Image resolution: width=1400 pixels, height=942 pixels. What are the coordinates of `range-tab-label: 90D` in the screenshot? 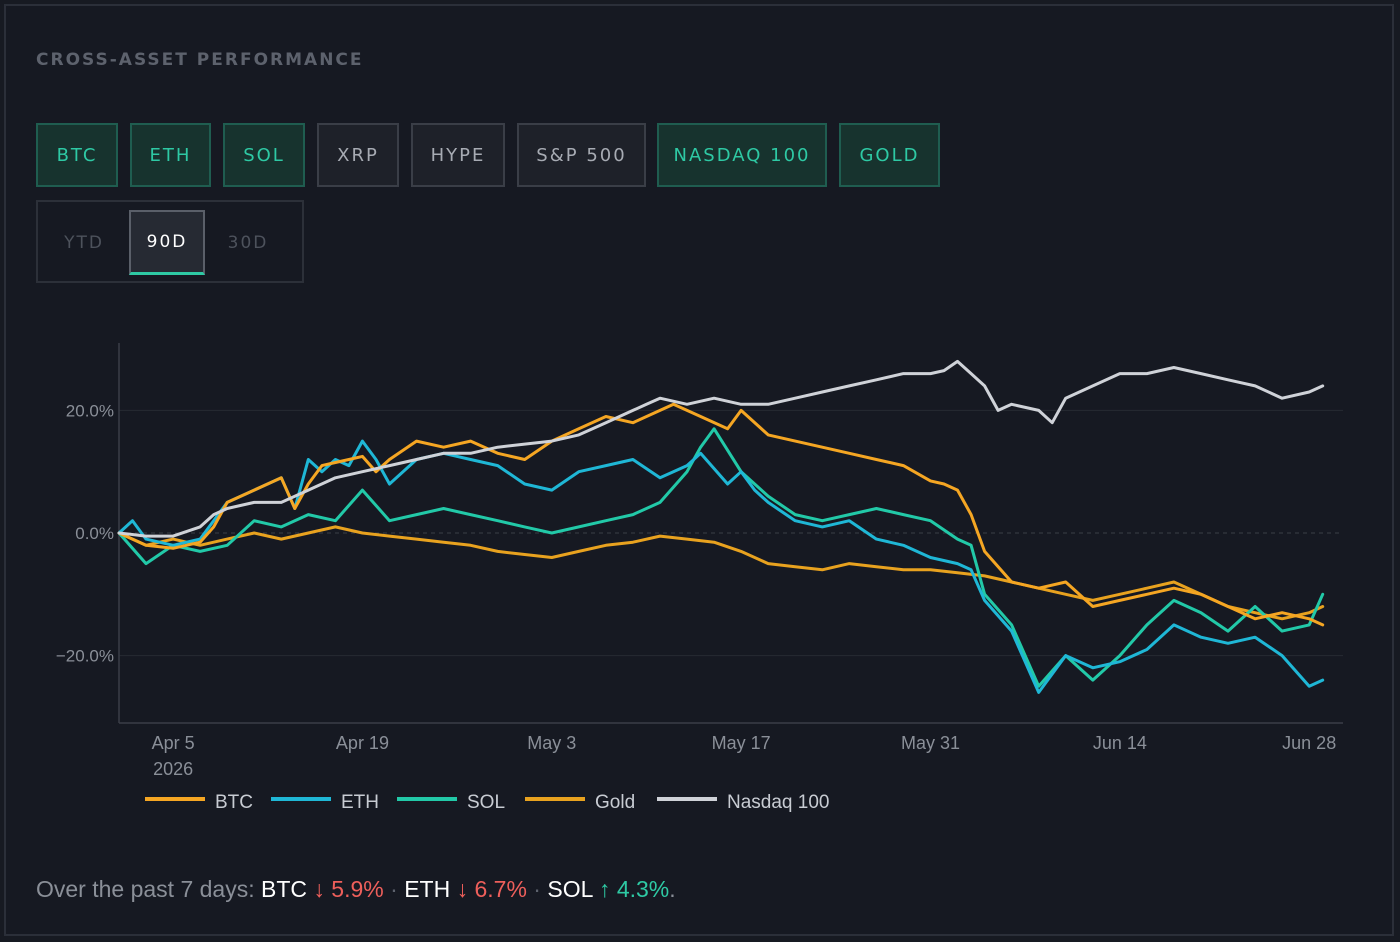 It's located at (167, 242).